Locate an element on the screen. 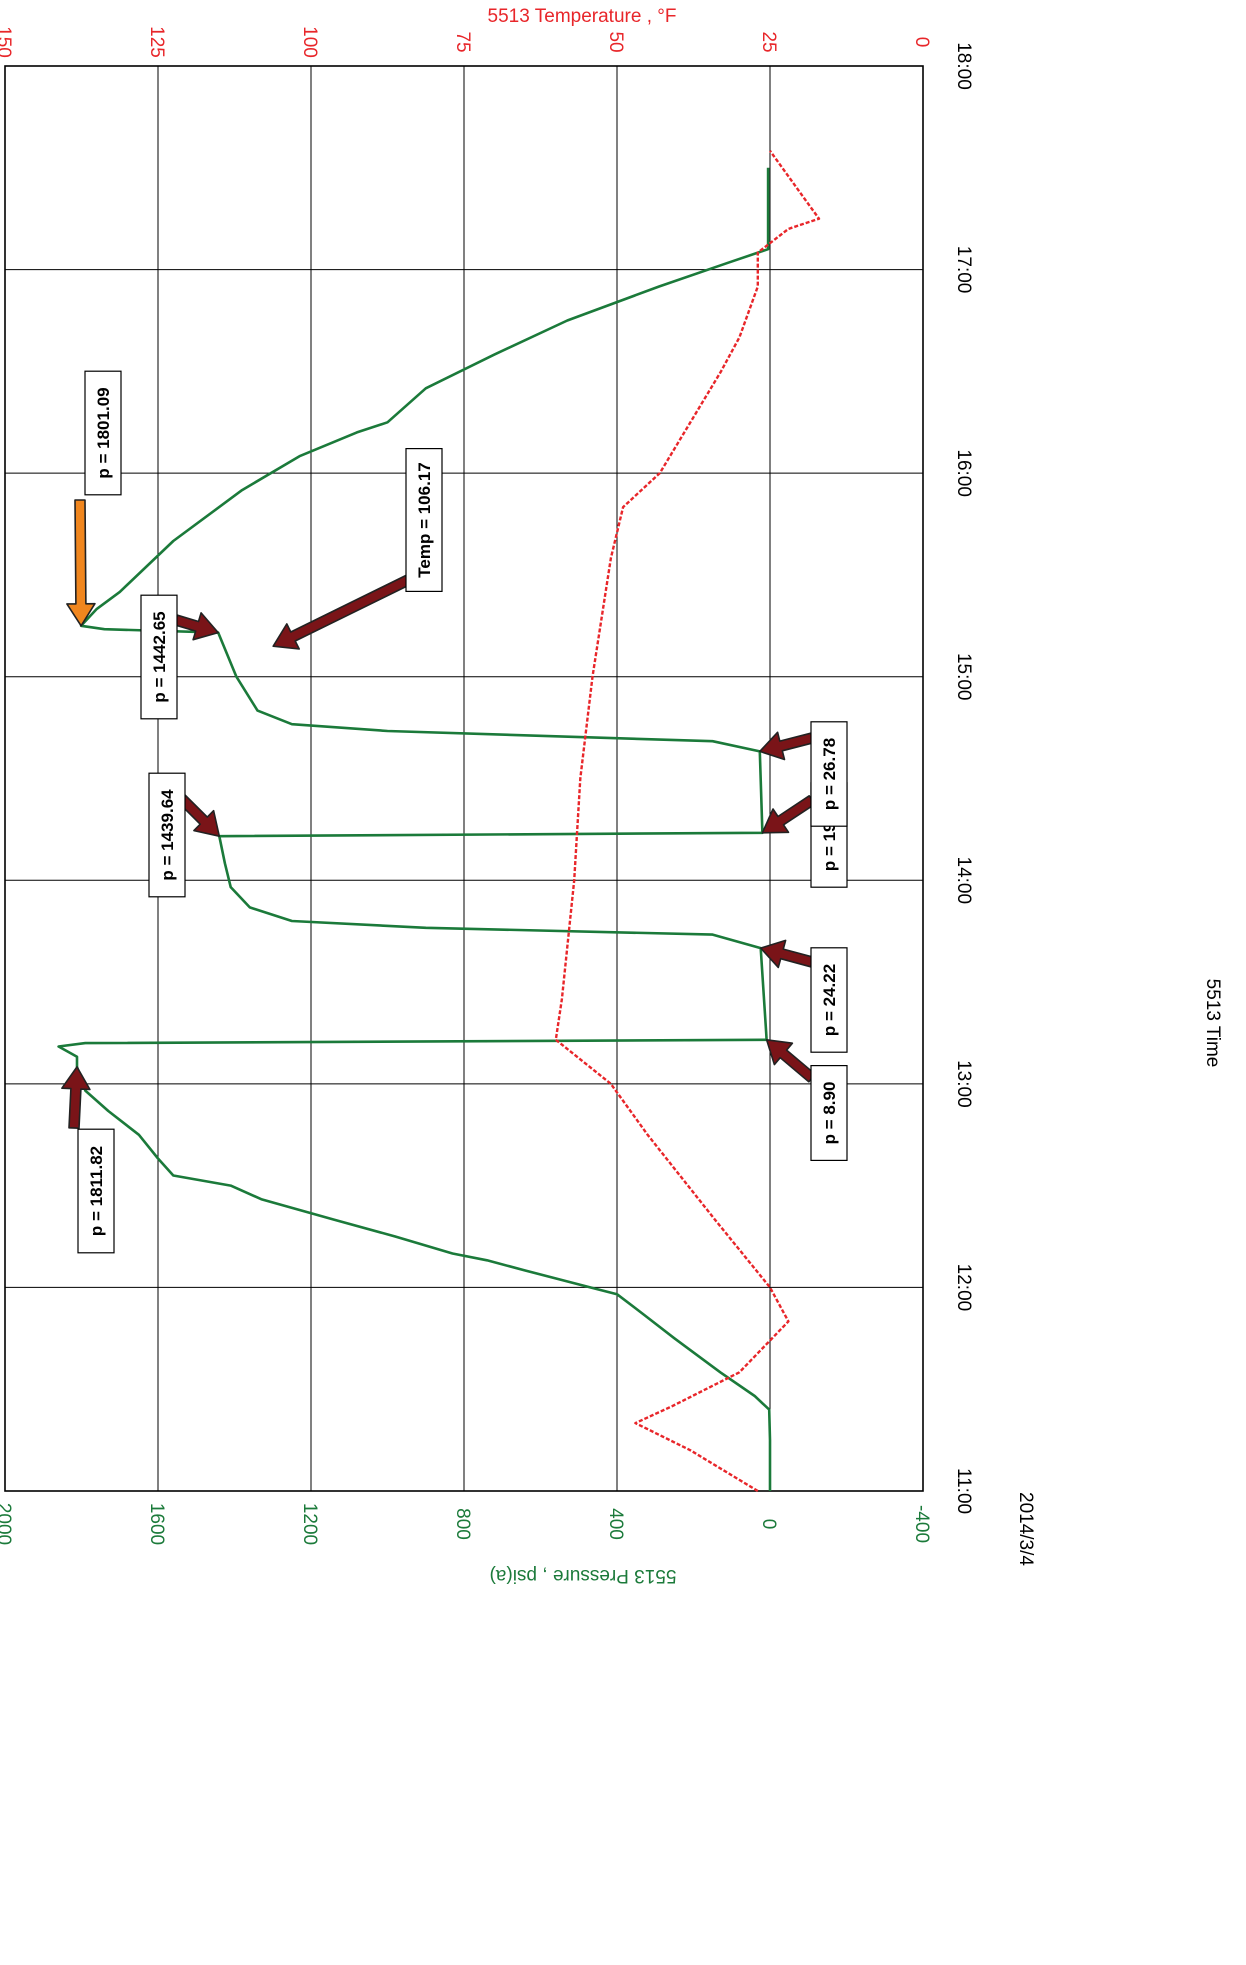 This screenshot has width=1246, height=1965. annotation-callout: p = 1801.09 is located at coordinates (103, 433).